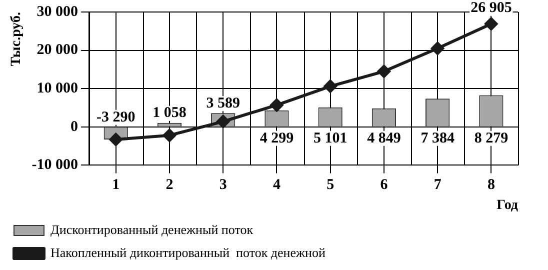  Describe the element at coordinates (55, 165) in the screenshot. I see `y-tick-label: -10 000` at that location.